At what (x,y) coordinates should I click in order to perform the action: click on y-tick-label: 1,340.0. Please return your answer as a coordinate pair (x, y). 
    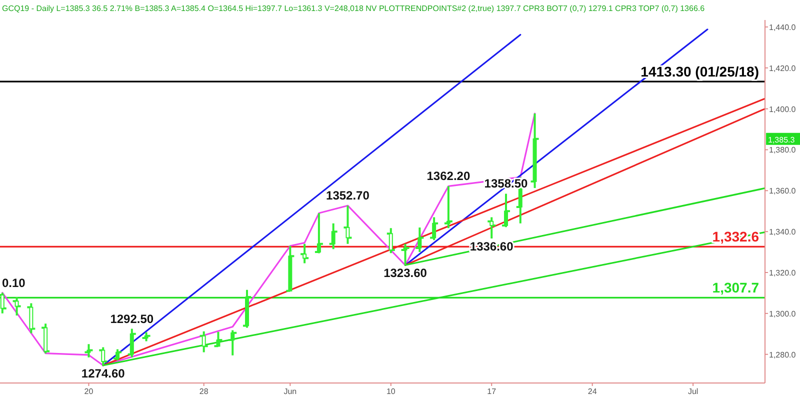
    Looking at the image, I should click on (782, 232).